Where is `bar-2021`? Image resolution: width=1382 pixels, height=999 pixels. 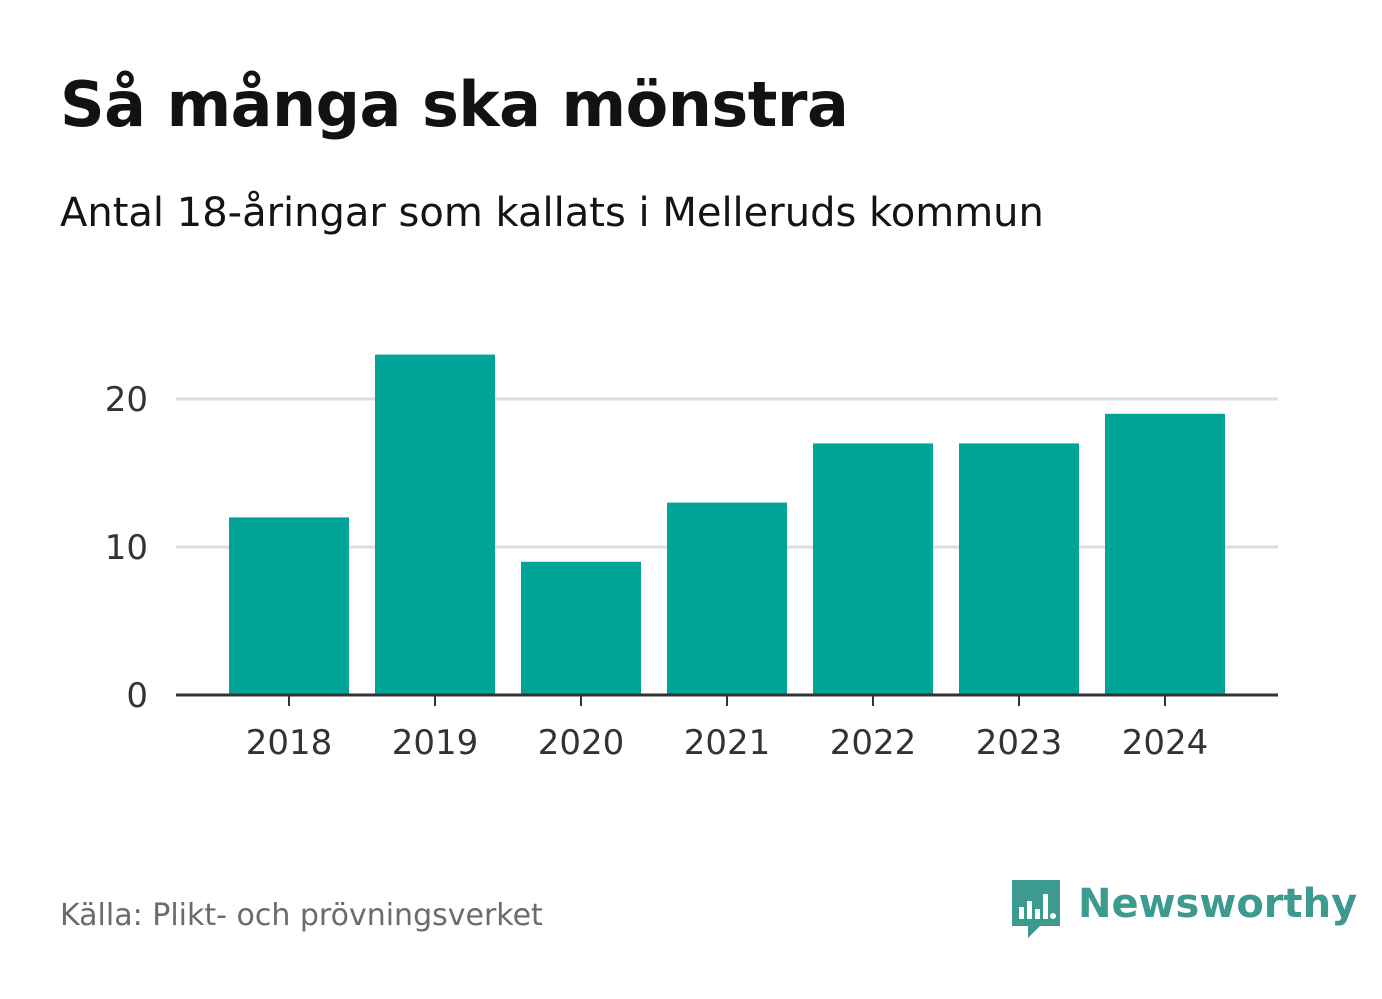 bar-2021 is located at coordinates (727, 598).